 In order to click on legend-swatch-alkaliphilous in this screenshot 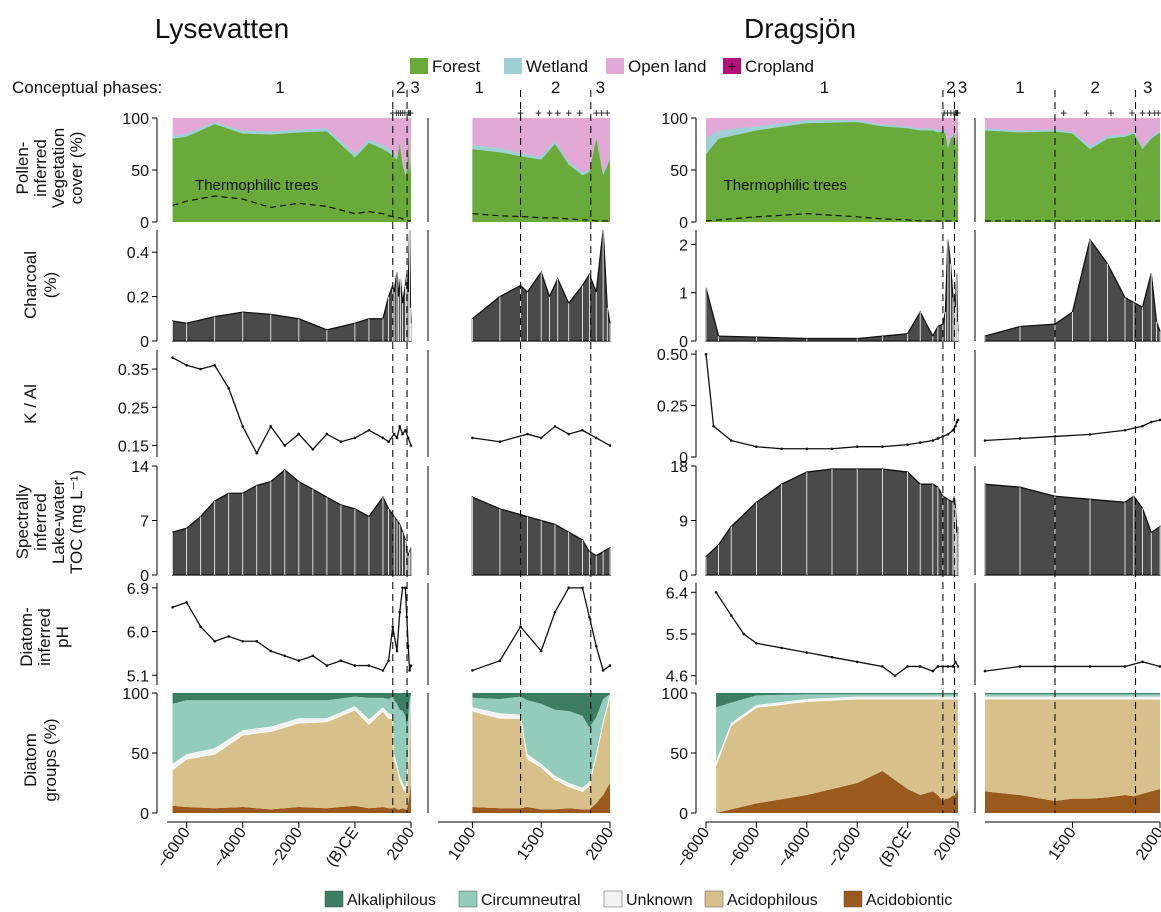, I will do `click(334, 899)`.